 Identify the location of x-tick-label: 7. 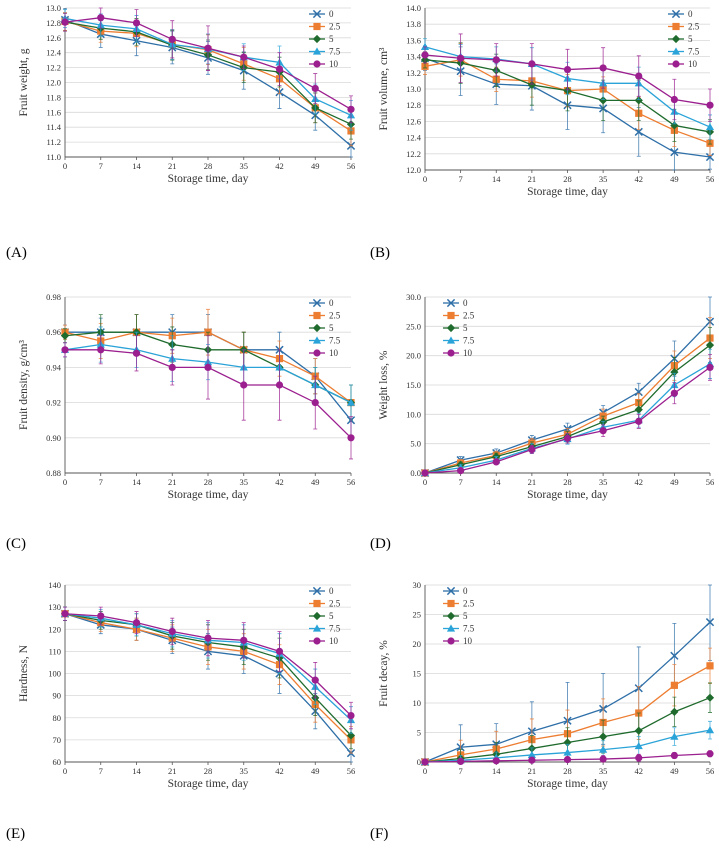
(461, 179).